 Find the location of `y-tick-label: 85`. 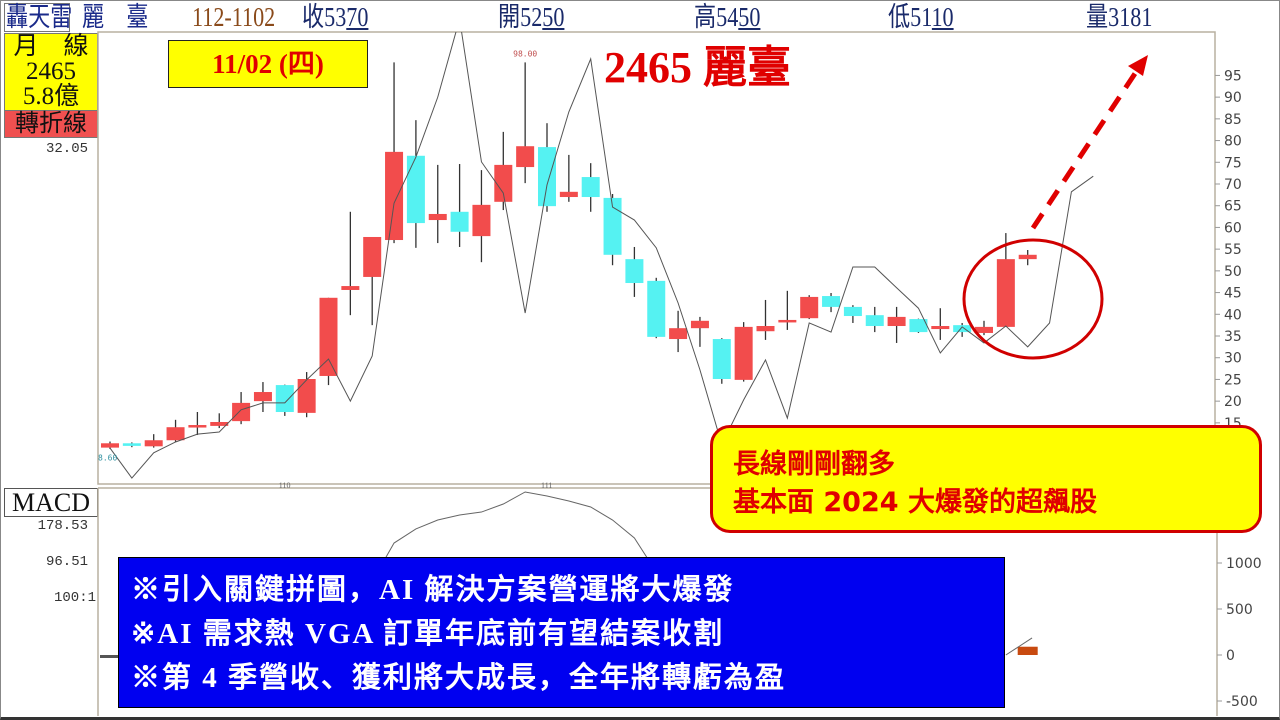

y-tick-label: 85 is located at coordinates (1233, 120).